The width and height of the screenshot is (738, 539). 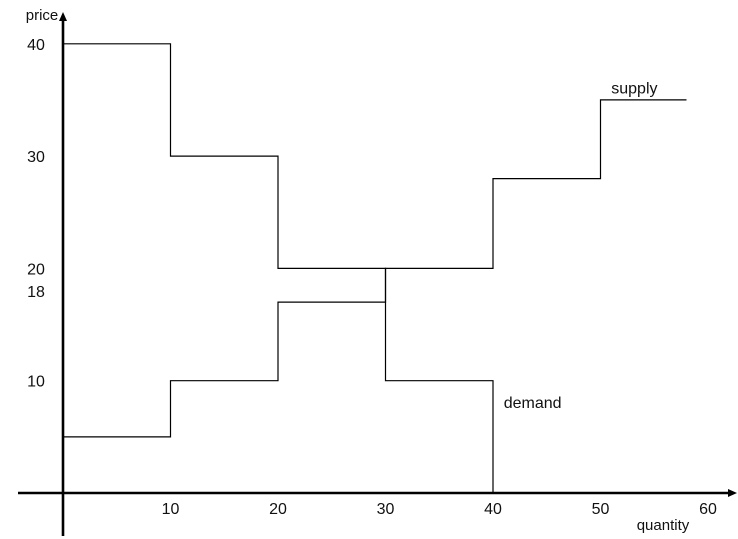 I want to click on y-axis-arrow-icon, so click(x=63, y=16).